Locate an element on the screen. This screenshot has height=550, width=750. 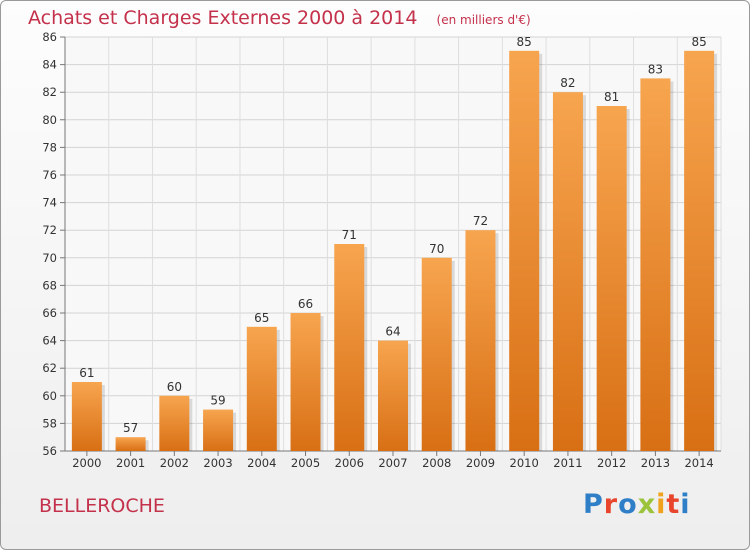
value-label-2014: 85 is located at coordinates (698, 42).